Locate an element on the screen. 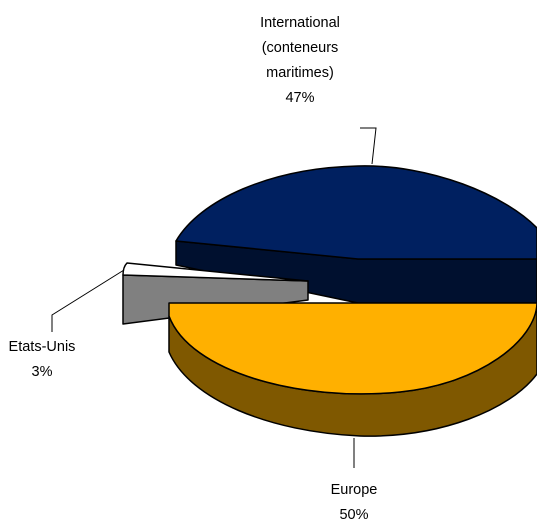 The height and width of the screenshot is (523, 537). pie-slice-international-top is located at coordinates (356, 212).